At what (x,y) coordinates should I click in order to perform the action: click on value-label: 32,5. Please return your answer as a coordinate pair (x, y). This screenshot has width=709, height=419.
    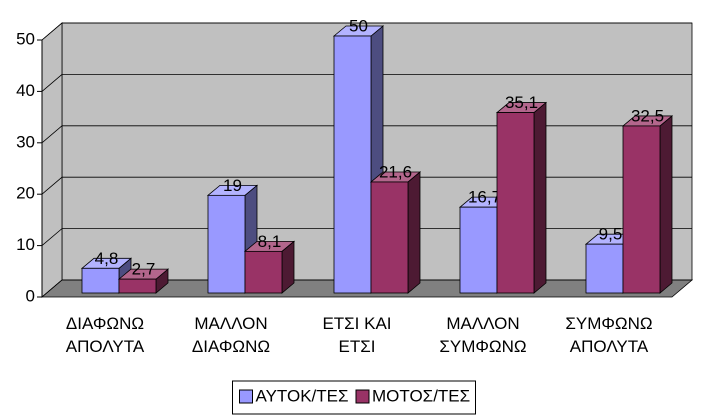
    Looking at the image, I should click on (647, 115).